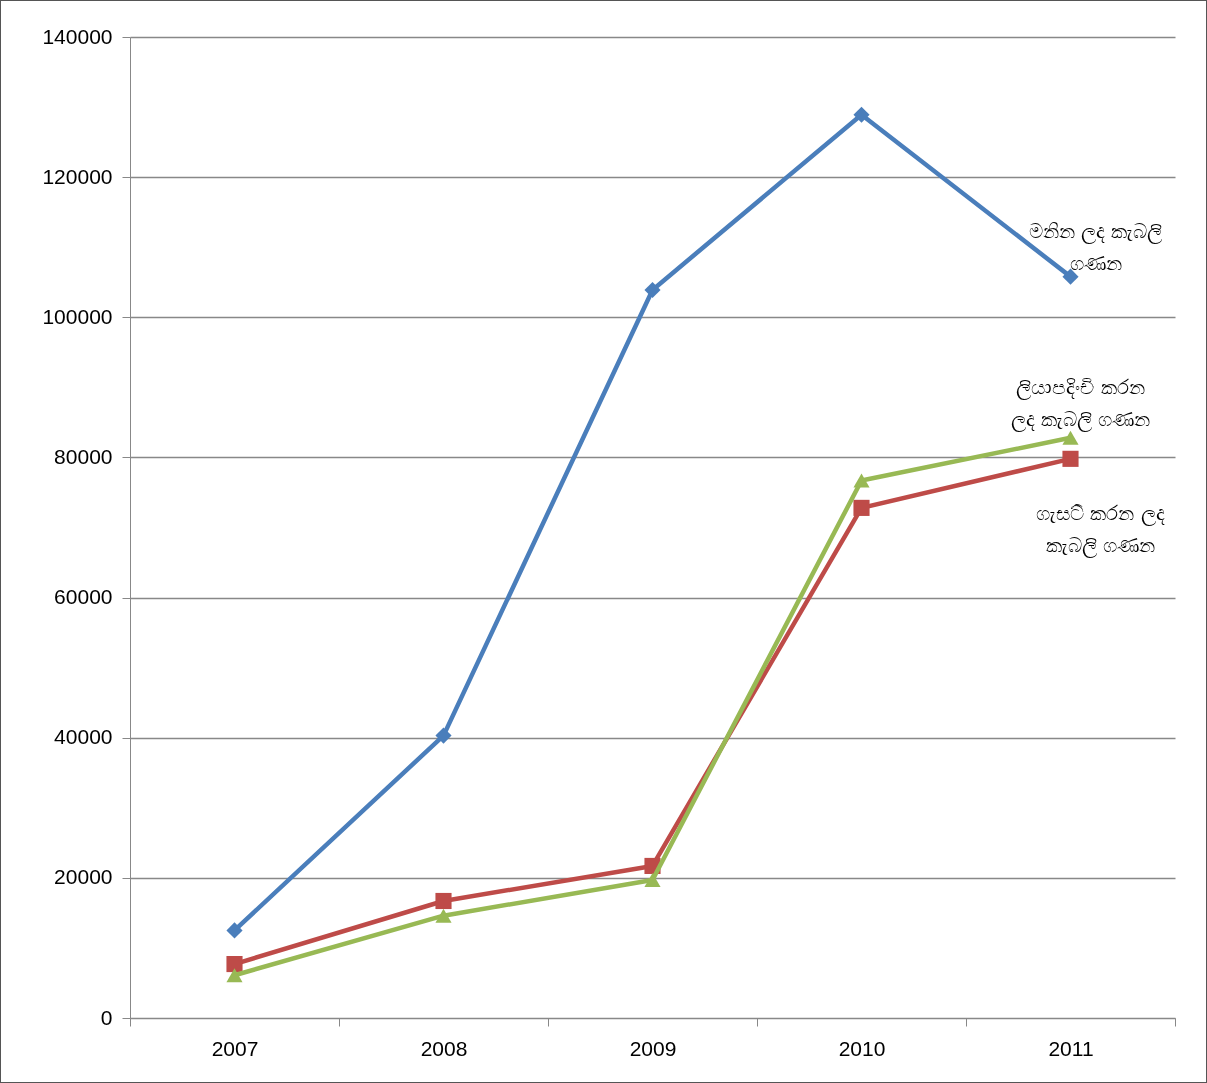 This screenshot has width=1207, height=1083. What do you see at coordinates (83, 456) in the screenshot?
I see `y-tick-label: 80000` at bounding box center [83, 456].